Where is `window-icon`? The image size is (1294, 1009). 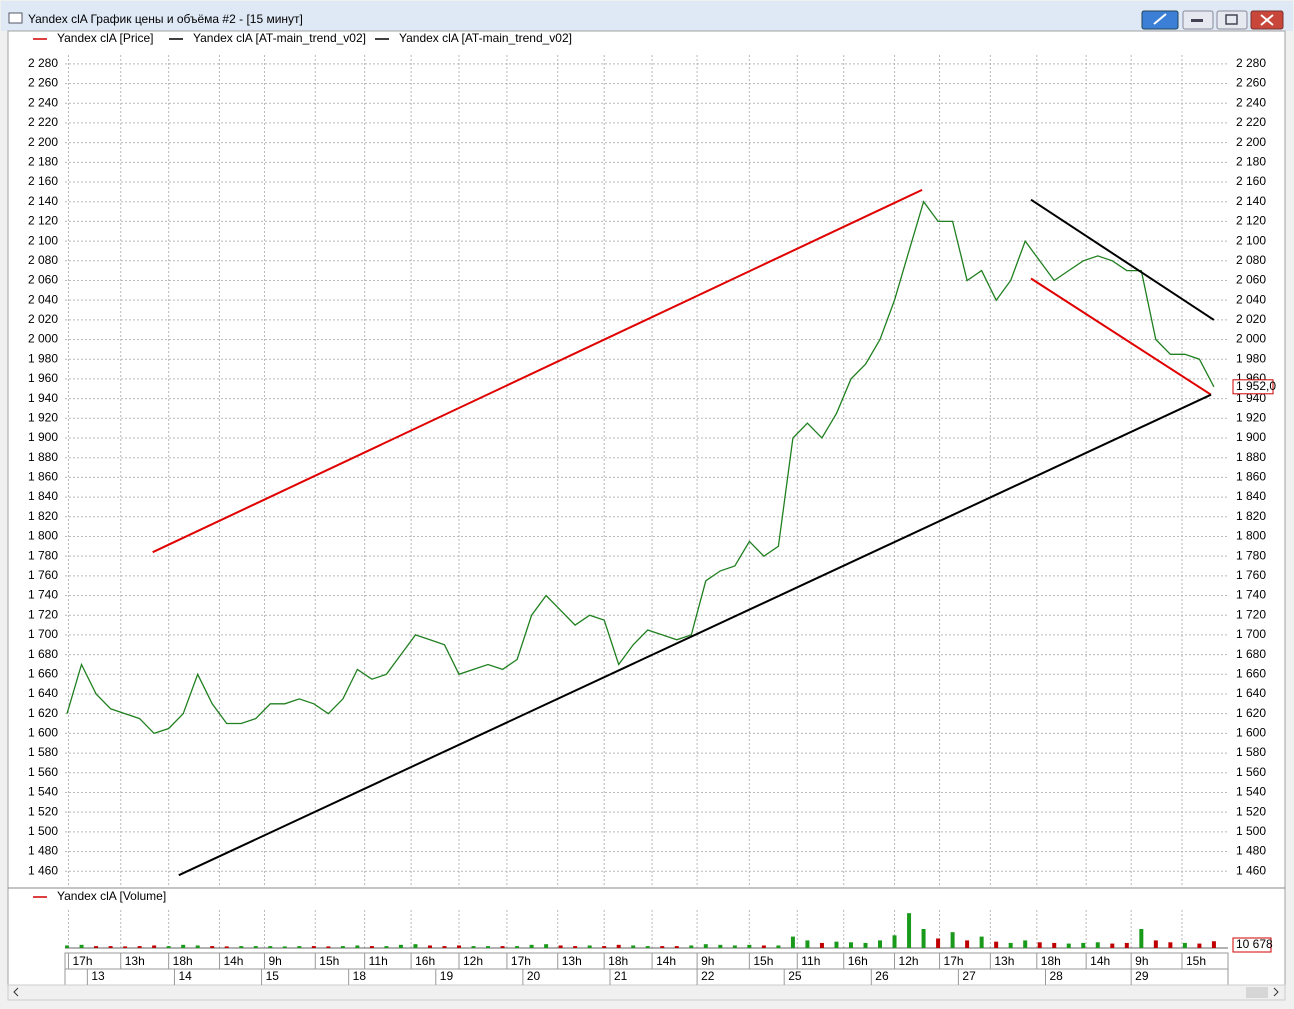
window-icon is located at coordinates (15, 18).